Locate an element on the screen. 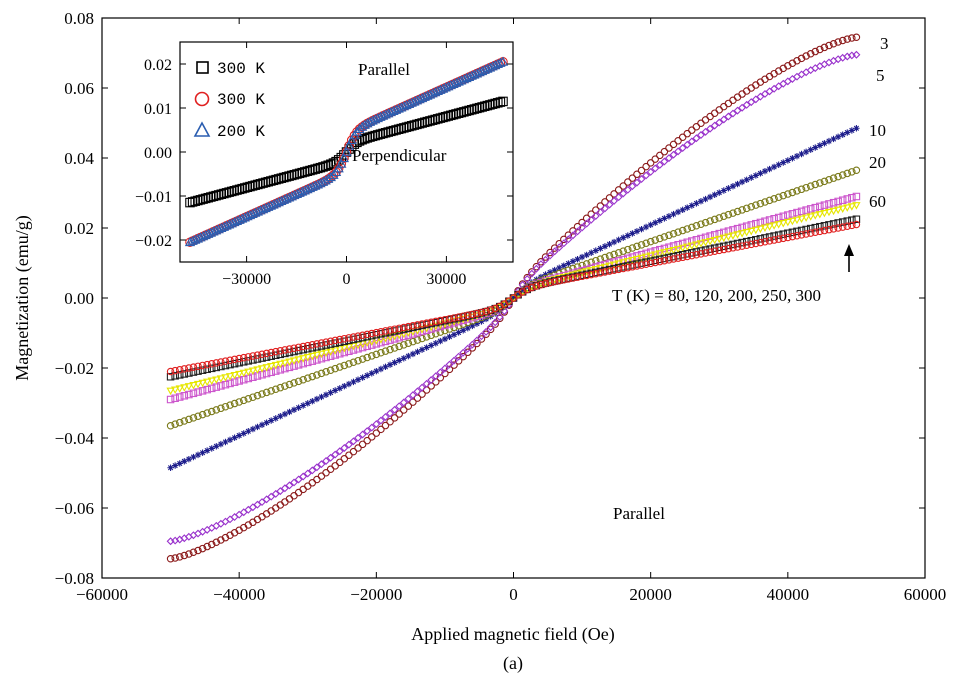  temperature-note: T (K) = 80, 120, 200, 250, 300 is located at coordinates (716, 295).